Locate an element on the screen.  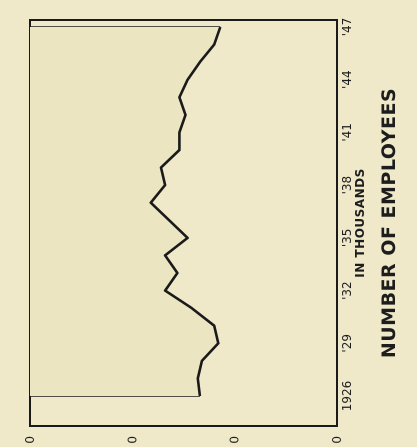
y-tick-label: 100 is located at coordinates (235, 439).